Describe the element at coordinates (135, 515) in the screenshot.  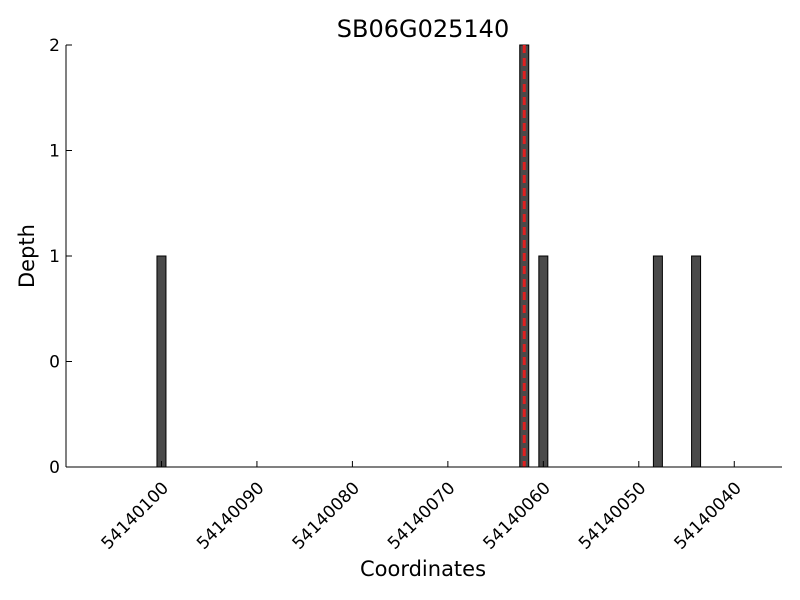
I see `x-tick-label-0: 54140100` at that location.